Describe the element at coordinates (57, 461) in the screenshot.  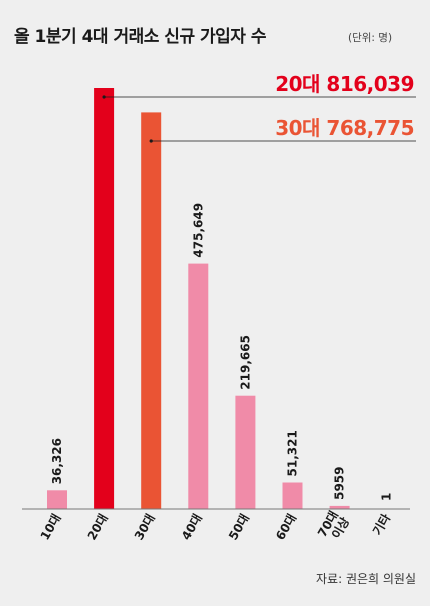
I see `bar-value-label-1: 36,326` at that location.